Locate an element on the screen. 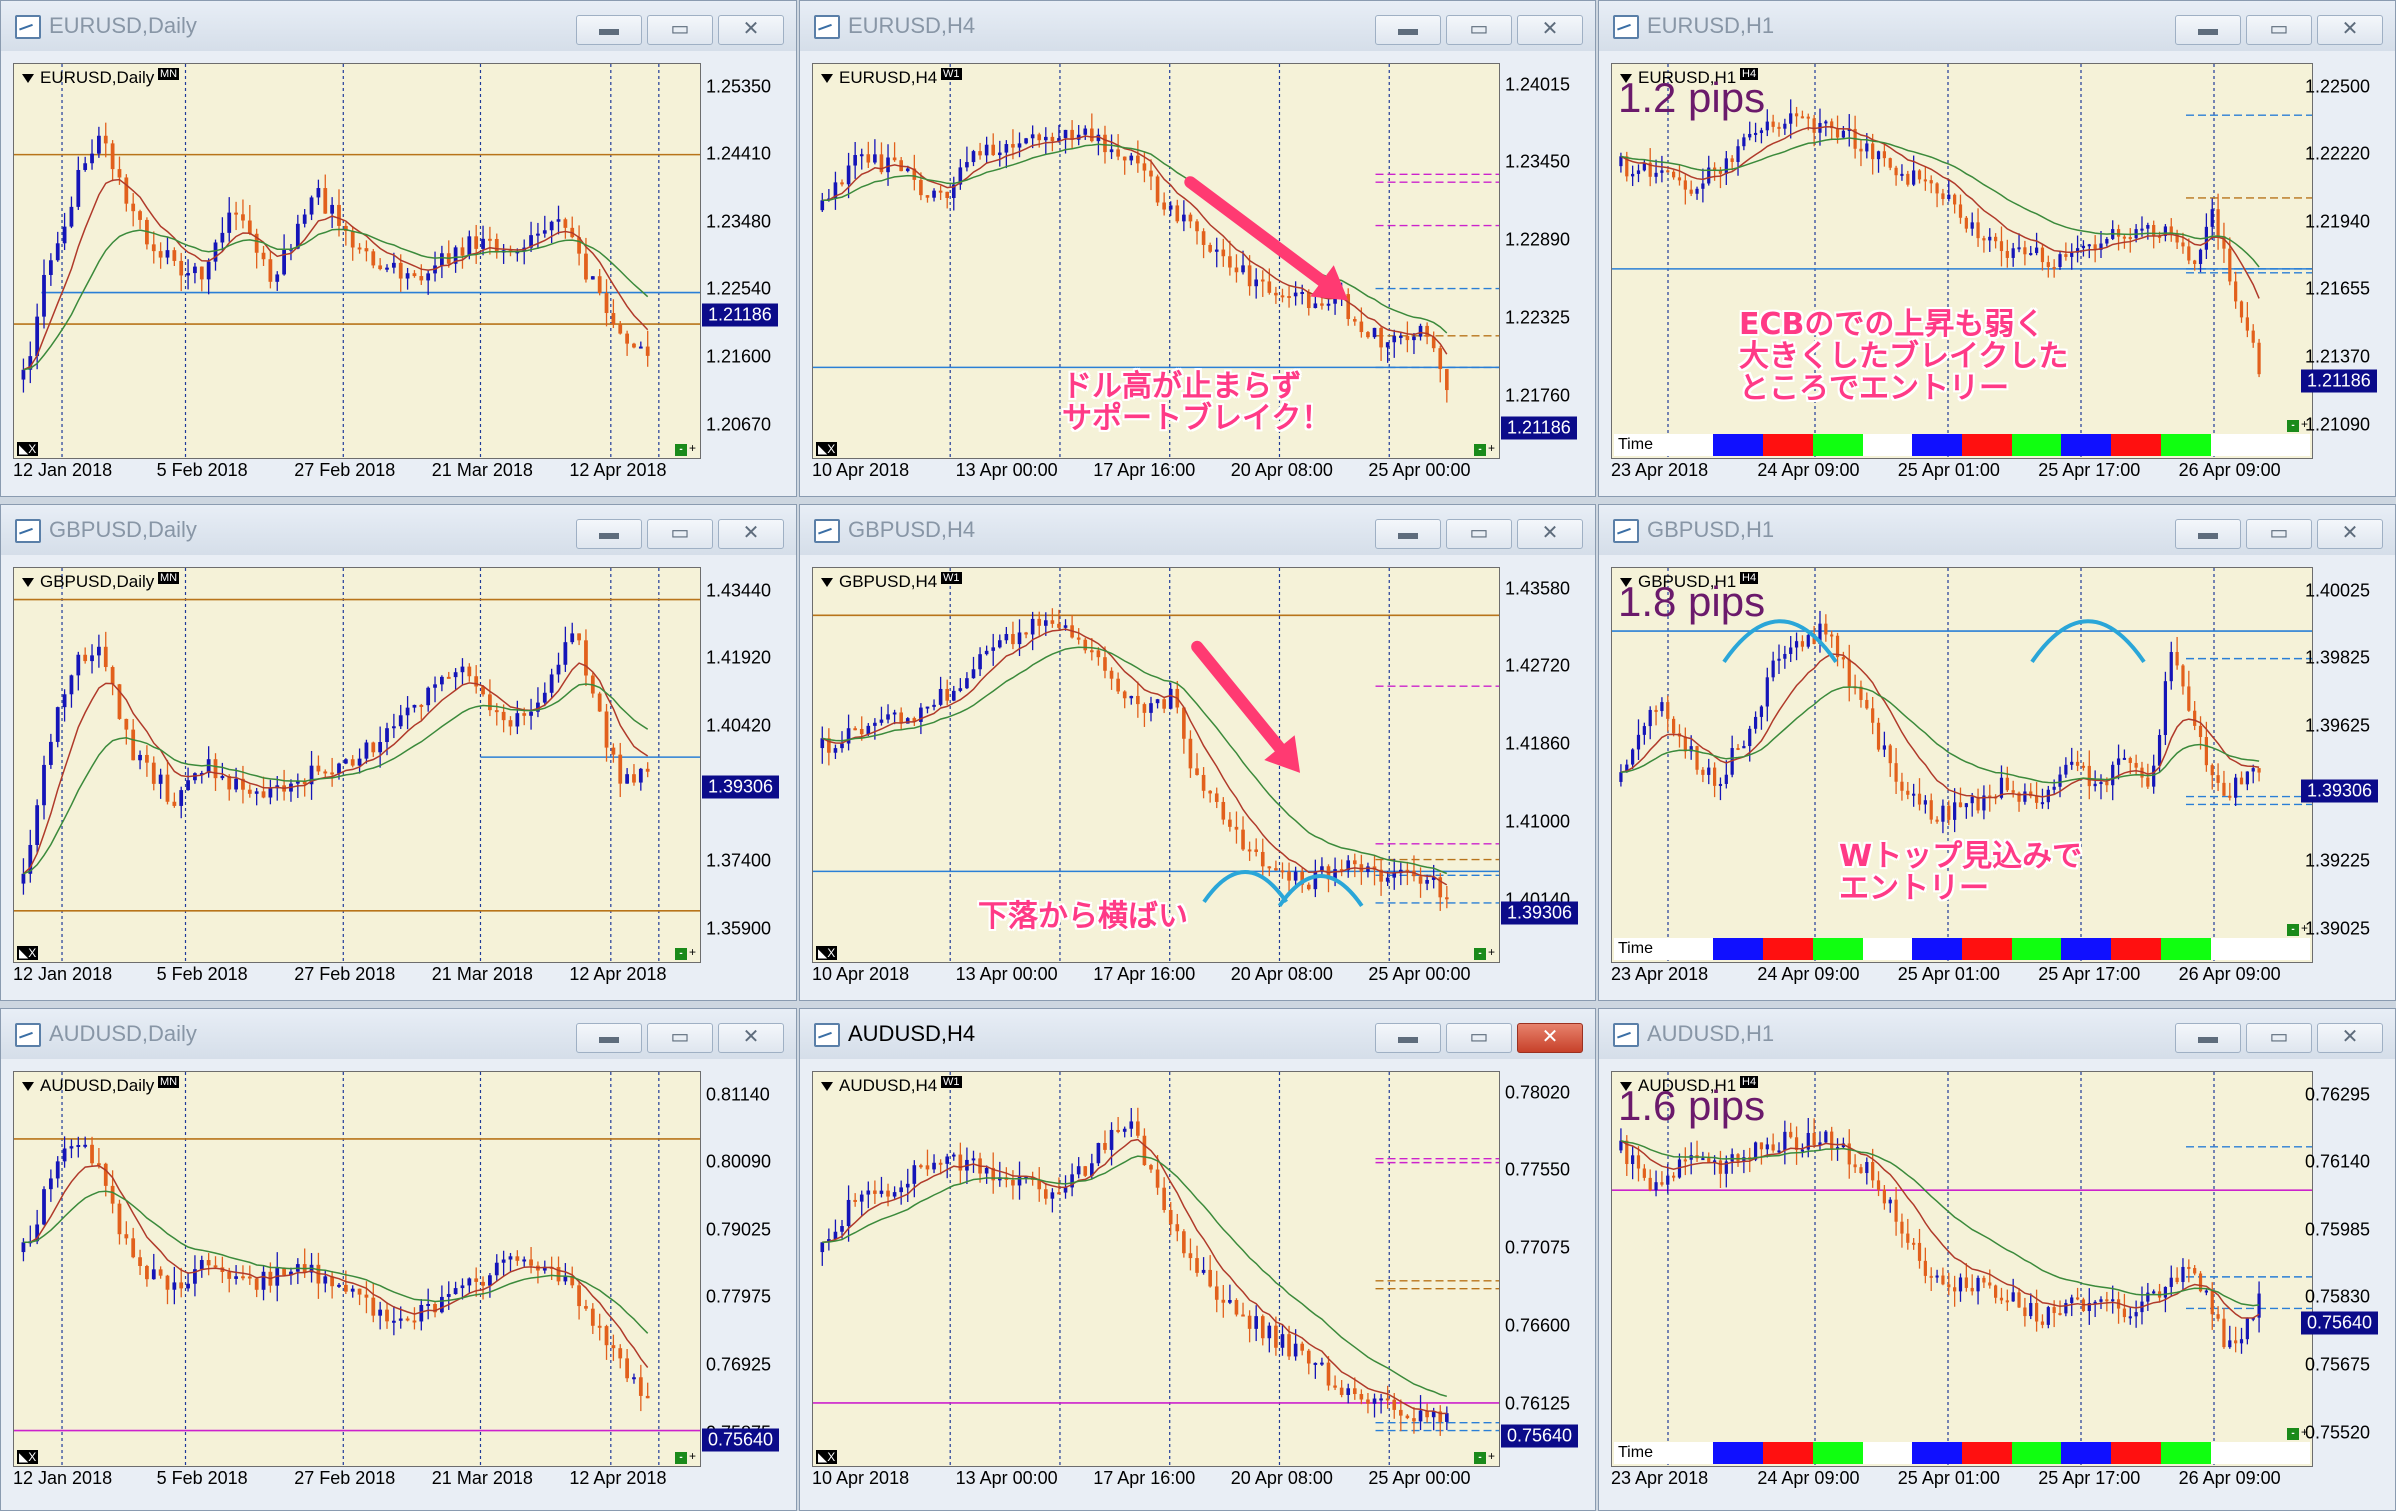 The width and height of the screenshot is (2396, 1511). chart-plot-area: EURUSD,H4 W1 ◣X - + is located at coordinates (1156, 261).